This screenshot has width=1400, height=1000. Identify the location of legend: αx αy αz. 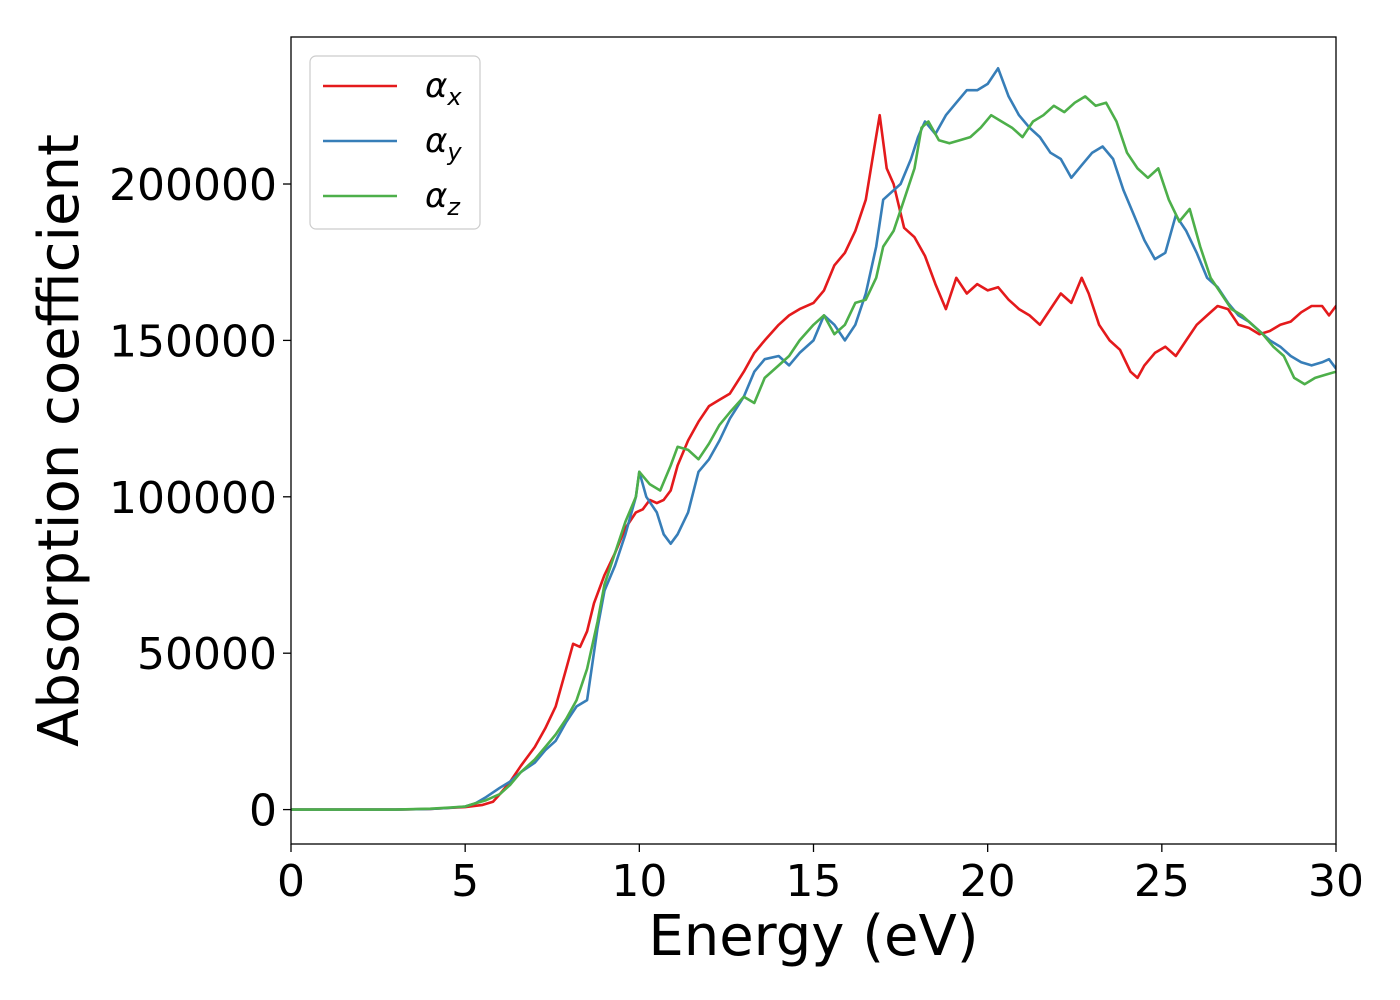
(395, 142).